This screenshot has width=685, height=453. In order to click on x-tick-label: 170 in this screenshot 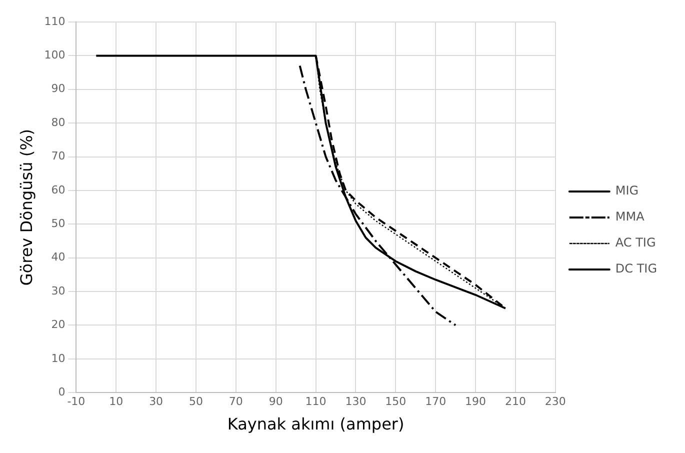, I will do `click(435, 401)`.